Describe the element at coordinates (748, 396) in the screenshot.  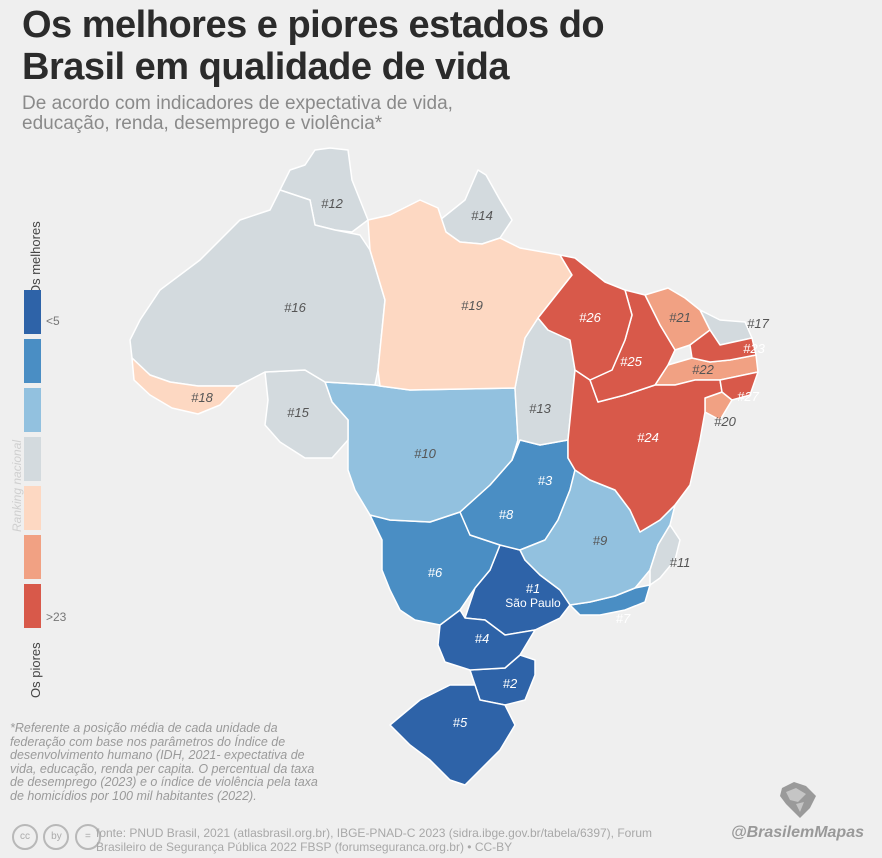
I see `state-rank-label: #27` at that location.